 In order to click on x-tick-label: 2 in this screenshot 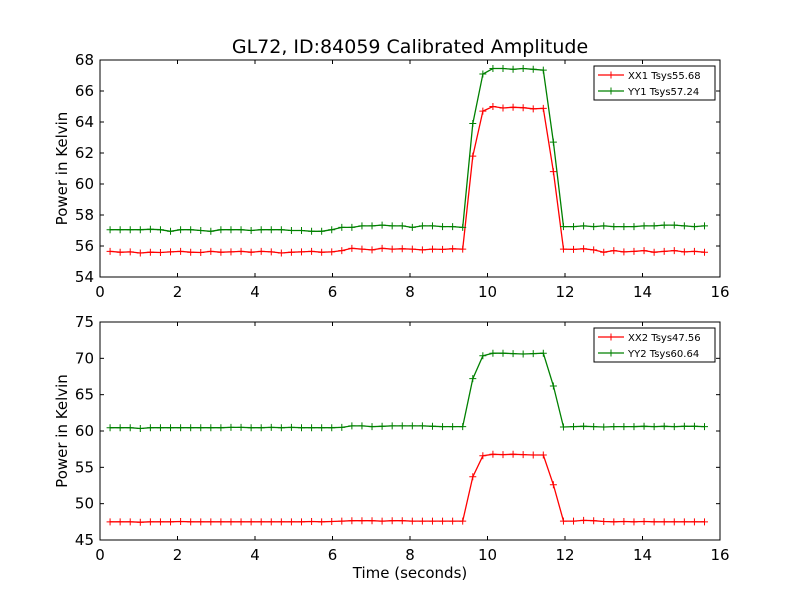, I will do `click(178, 555)`.